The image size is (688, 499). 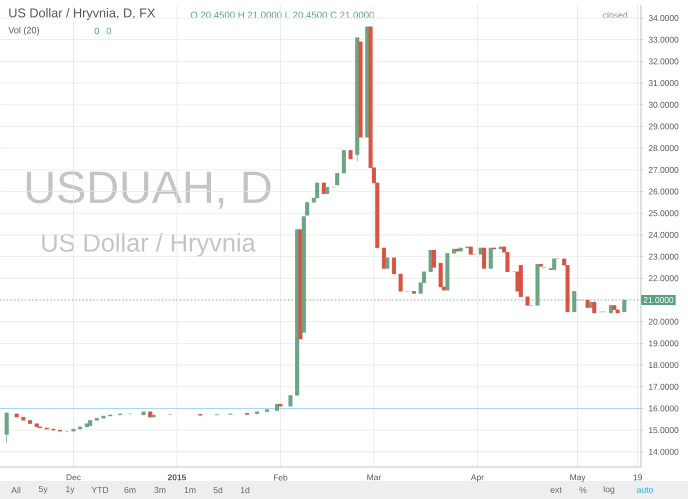 What do you see at coordinates (663, 83) in the screenshot?
I see `y-tick-label: 31.0000` at bounding box center [663, 83].